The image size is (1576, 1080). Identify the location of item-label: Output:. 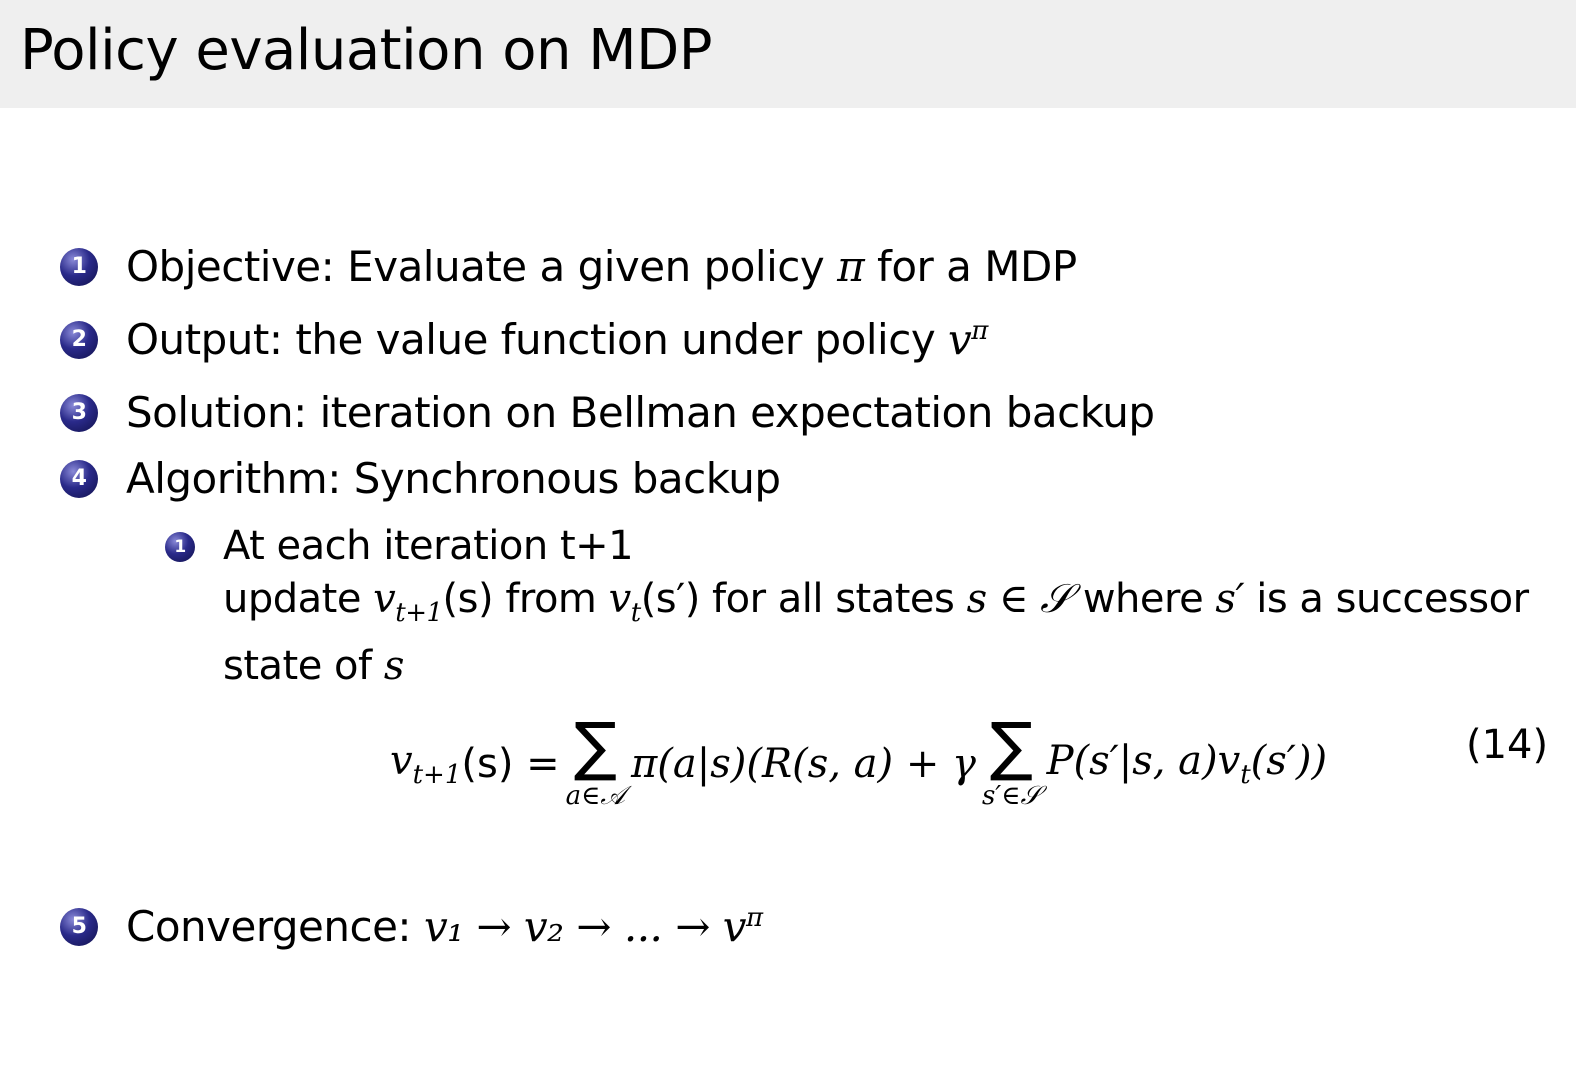
(204, 339).